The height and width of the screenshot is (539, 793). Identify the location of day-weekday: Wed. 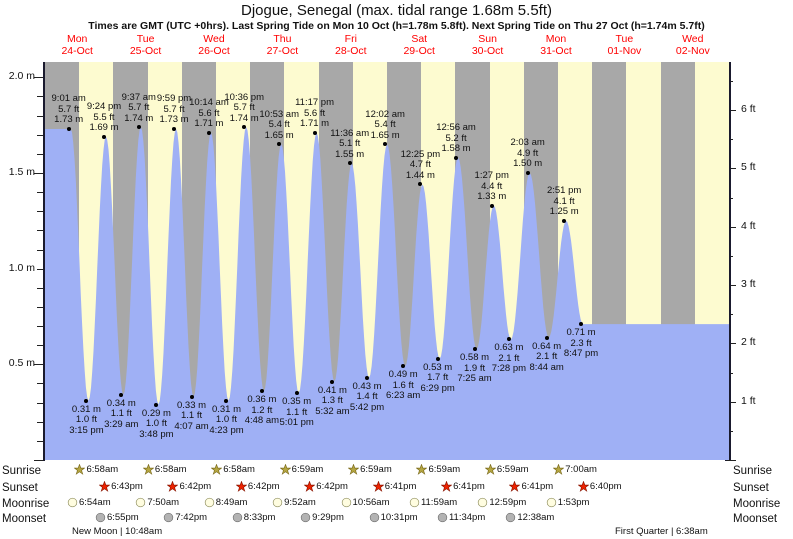
(214, 39).